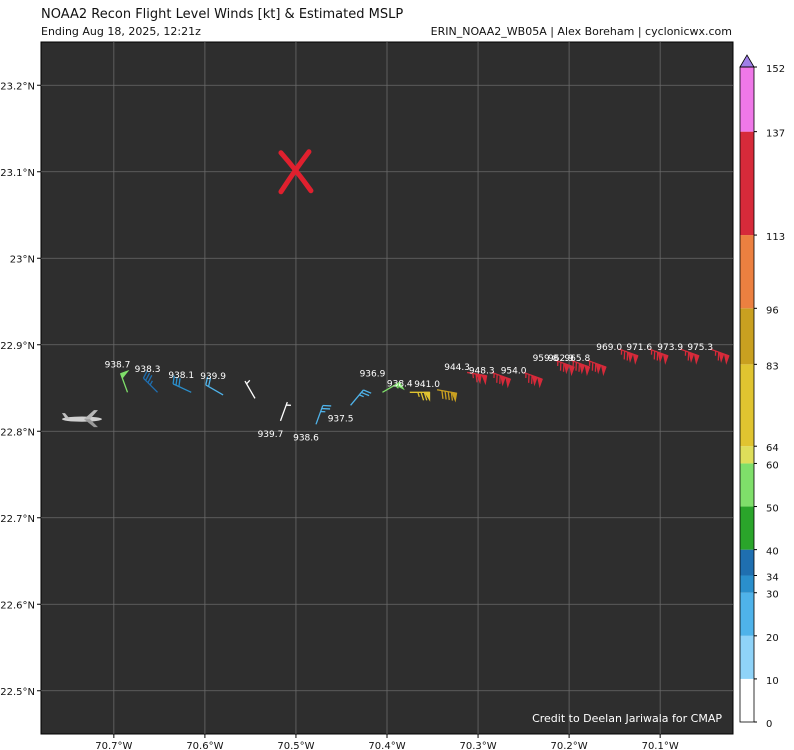 The image size is (794, 750). Describe the element at coordinates (522, 377) in the screenshot. I see `wind-barb: 954.0` at that location.